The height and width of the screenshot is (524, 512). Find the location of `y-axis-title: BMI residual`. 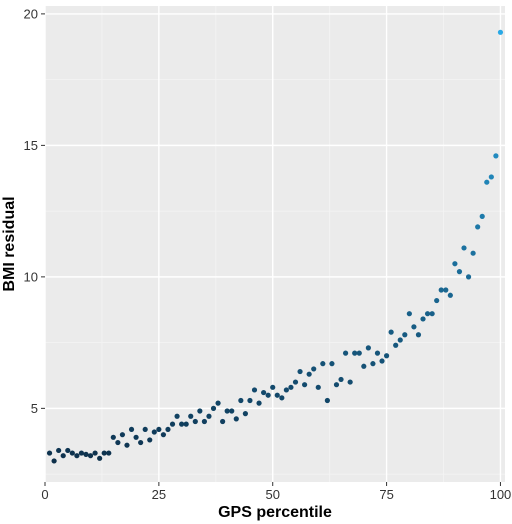

y-axis-title: BMI residual is located at coordinates (9, 243).